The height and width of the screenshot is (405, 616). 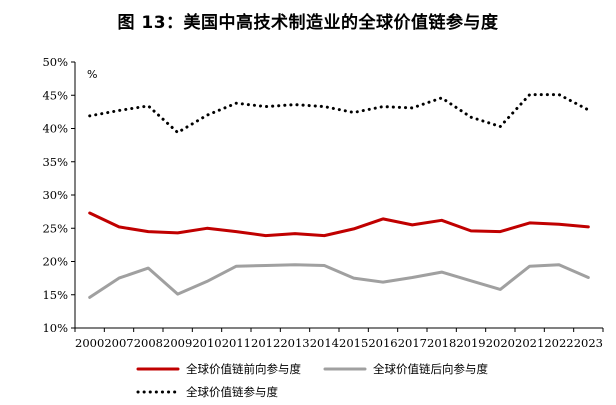 What do you see at coordinates (55, 195) in the screenshot?
I see `y-tick-label: 30%` at bounding box center [55, 195].